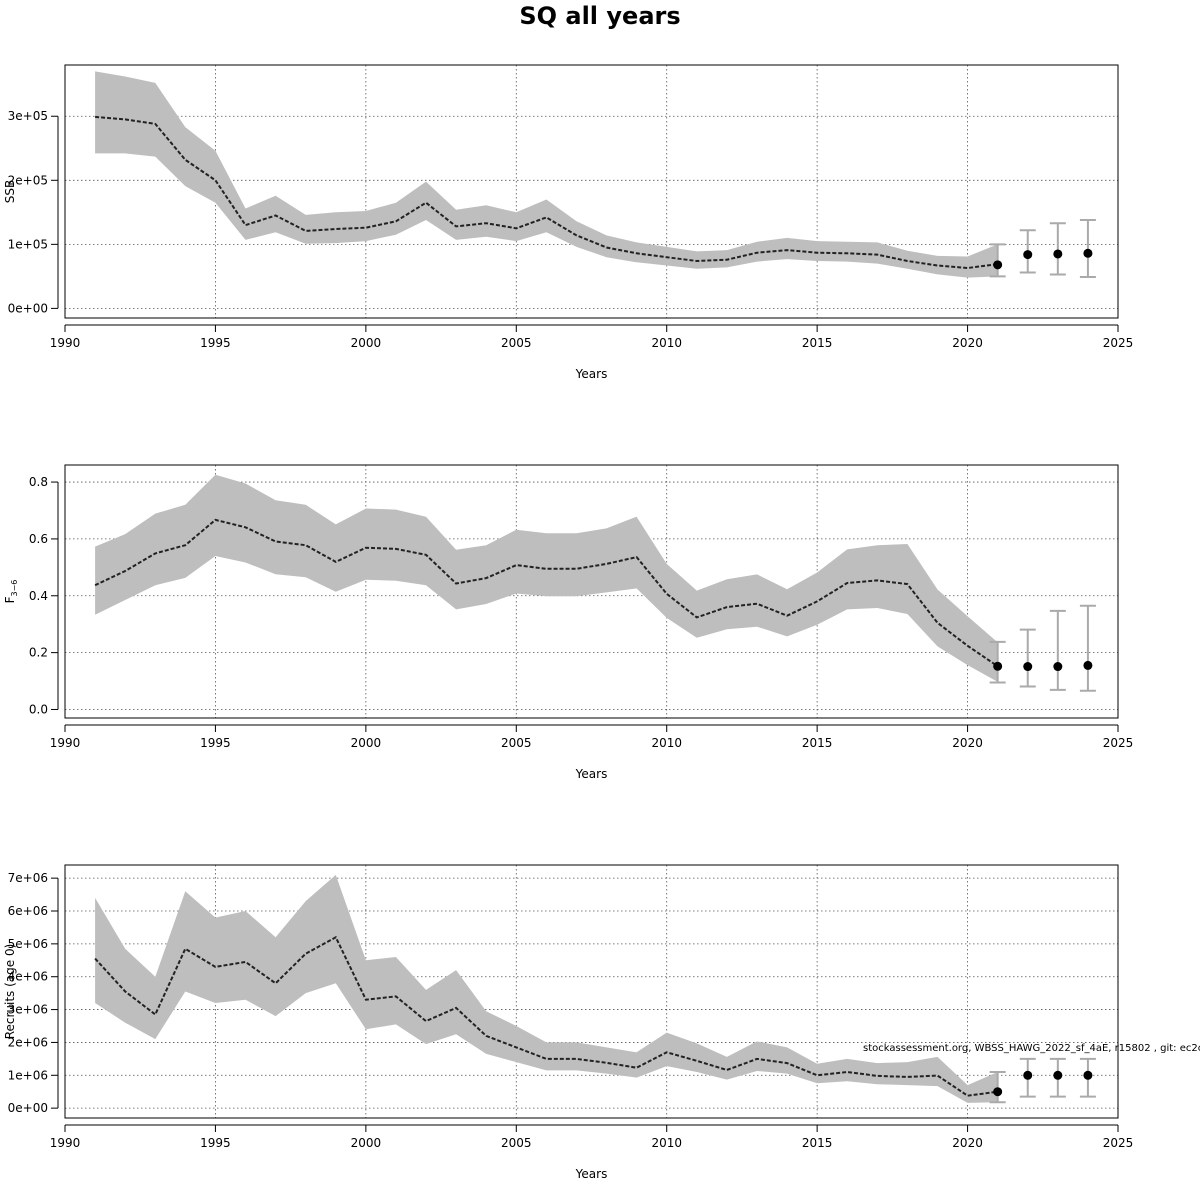 This screenshot has width=1200, height=1200. Describe the element at coordinates (38, 539) in the screenshot. I see `y-tick-label: 0.6` at that location.